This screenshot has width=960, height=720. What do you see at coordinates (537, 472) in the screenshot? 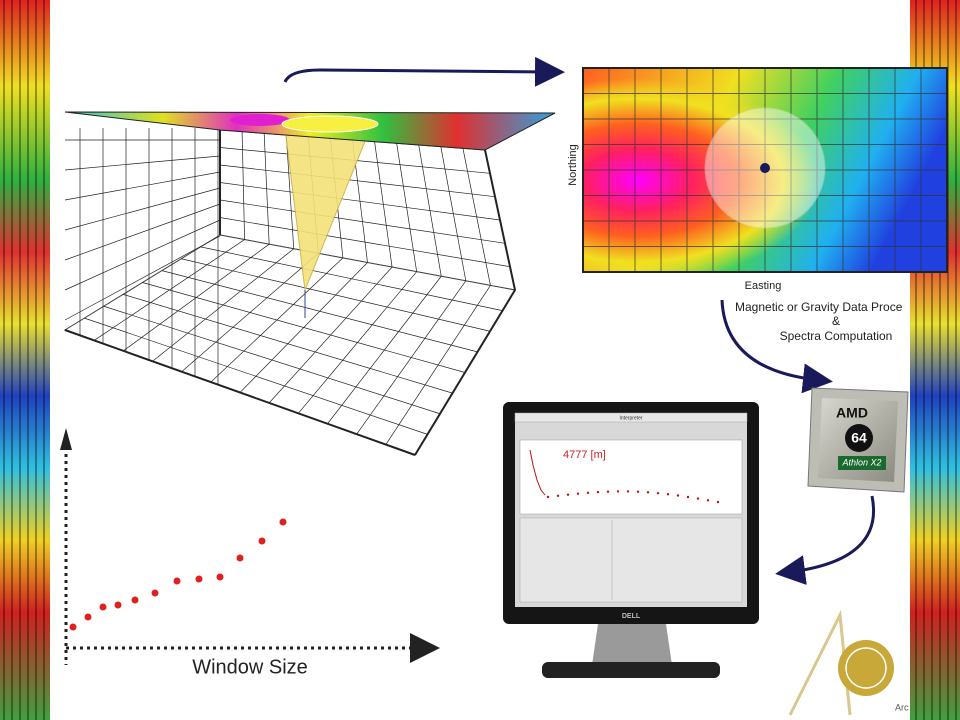
I see `curve` at bounding box center [537, 472].